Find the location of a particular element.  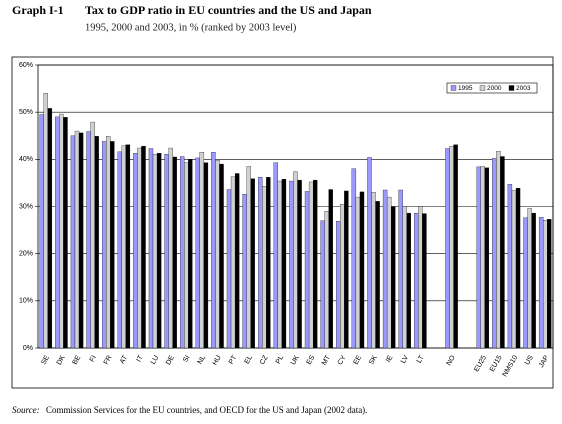

x-tick-label: SE is located at coordinates (45, 360).